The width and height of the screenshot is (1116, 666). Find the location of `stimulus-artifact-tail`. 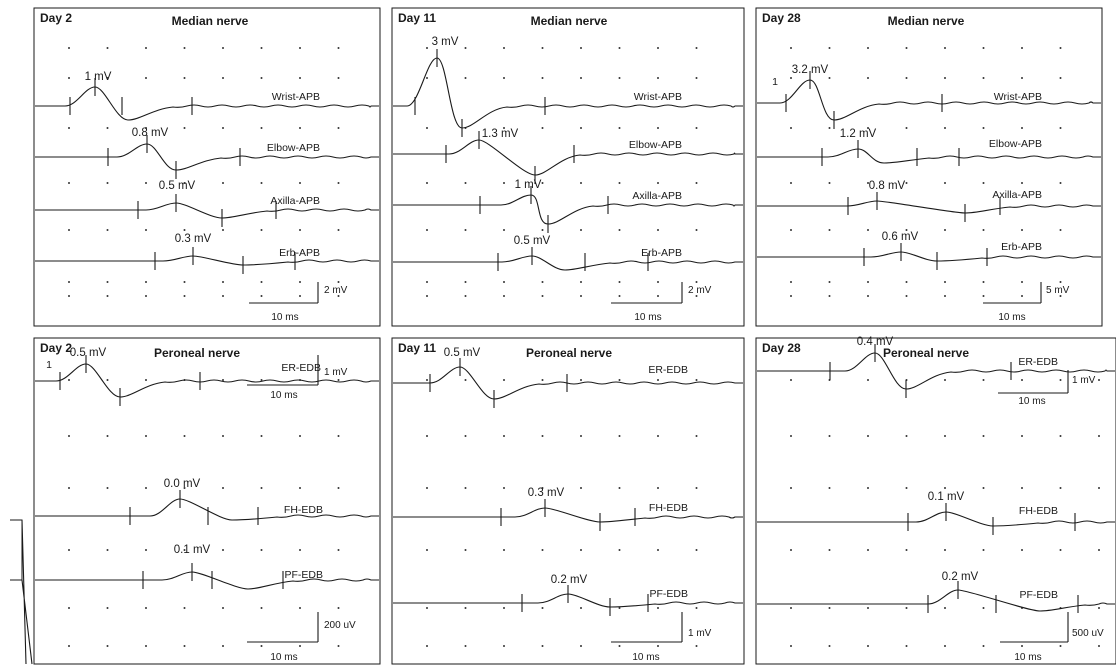

stimulus-artifact-tail is located at coordinates (27, 592).